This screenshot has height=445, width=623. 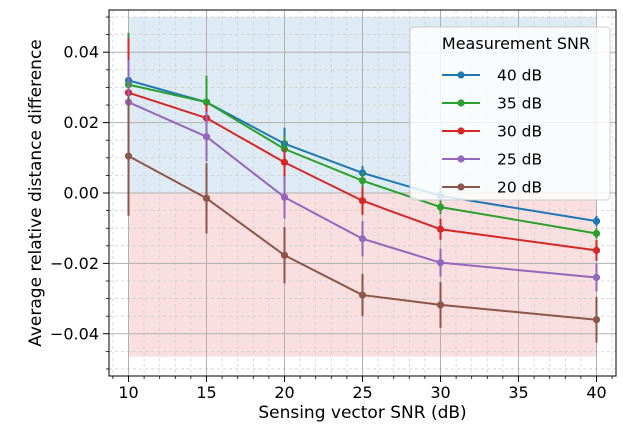 What do you see at coordinates (519, 132) in the screenshot?
I see `legend-label: 30 dB` at bounding box center [519, 132].